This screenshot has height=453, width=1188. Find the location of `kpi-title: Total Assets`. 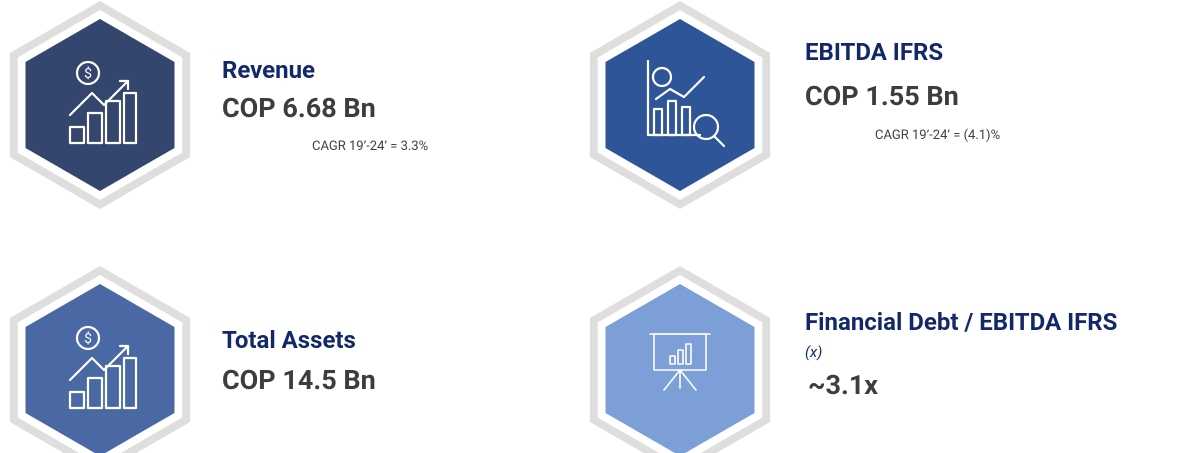

kpi-title: Total Assets is located at coordinates (289, 340).